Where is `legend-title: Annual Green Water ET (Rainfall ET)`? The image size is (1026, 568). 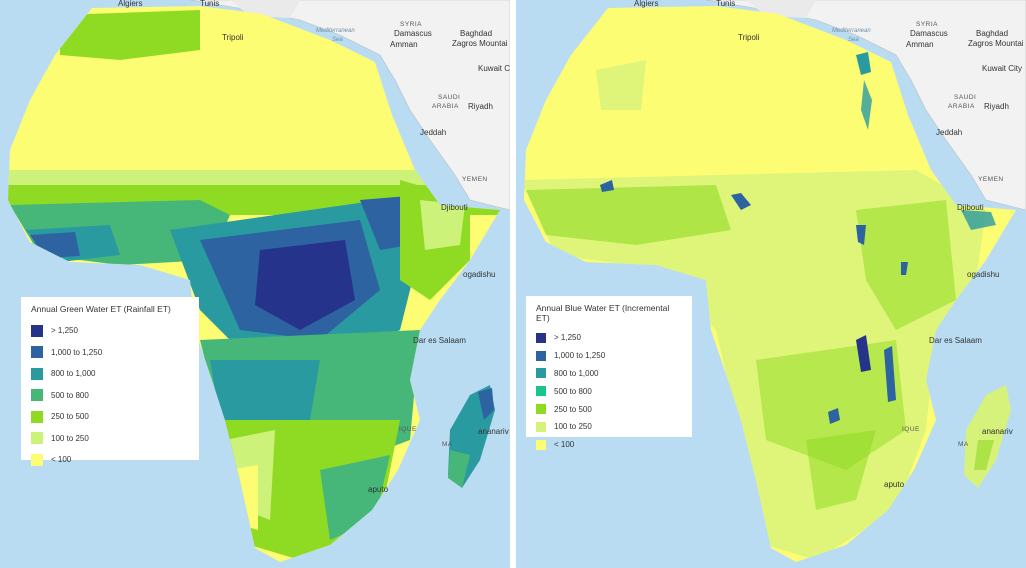
legend-title: Annual Green Water ET (Rainfall ET) is located at coordinates (101, 309).